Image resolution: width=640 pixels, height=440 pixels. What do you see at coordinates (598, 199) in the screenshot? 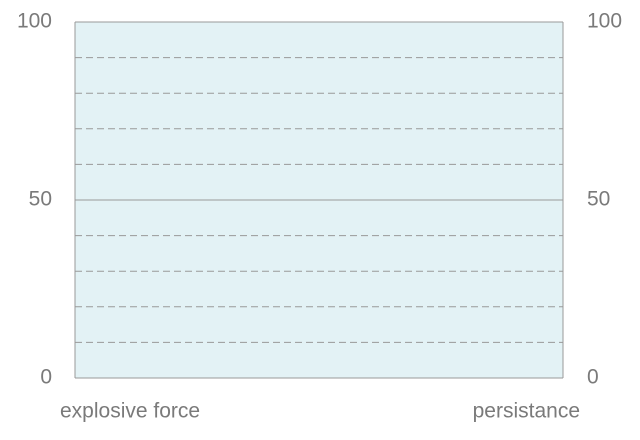
I see `y2-tick-label: 50` at bounding box center [598, 199].